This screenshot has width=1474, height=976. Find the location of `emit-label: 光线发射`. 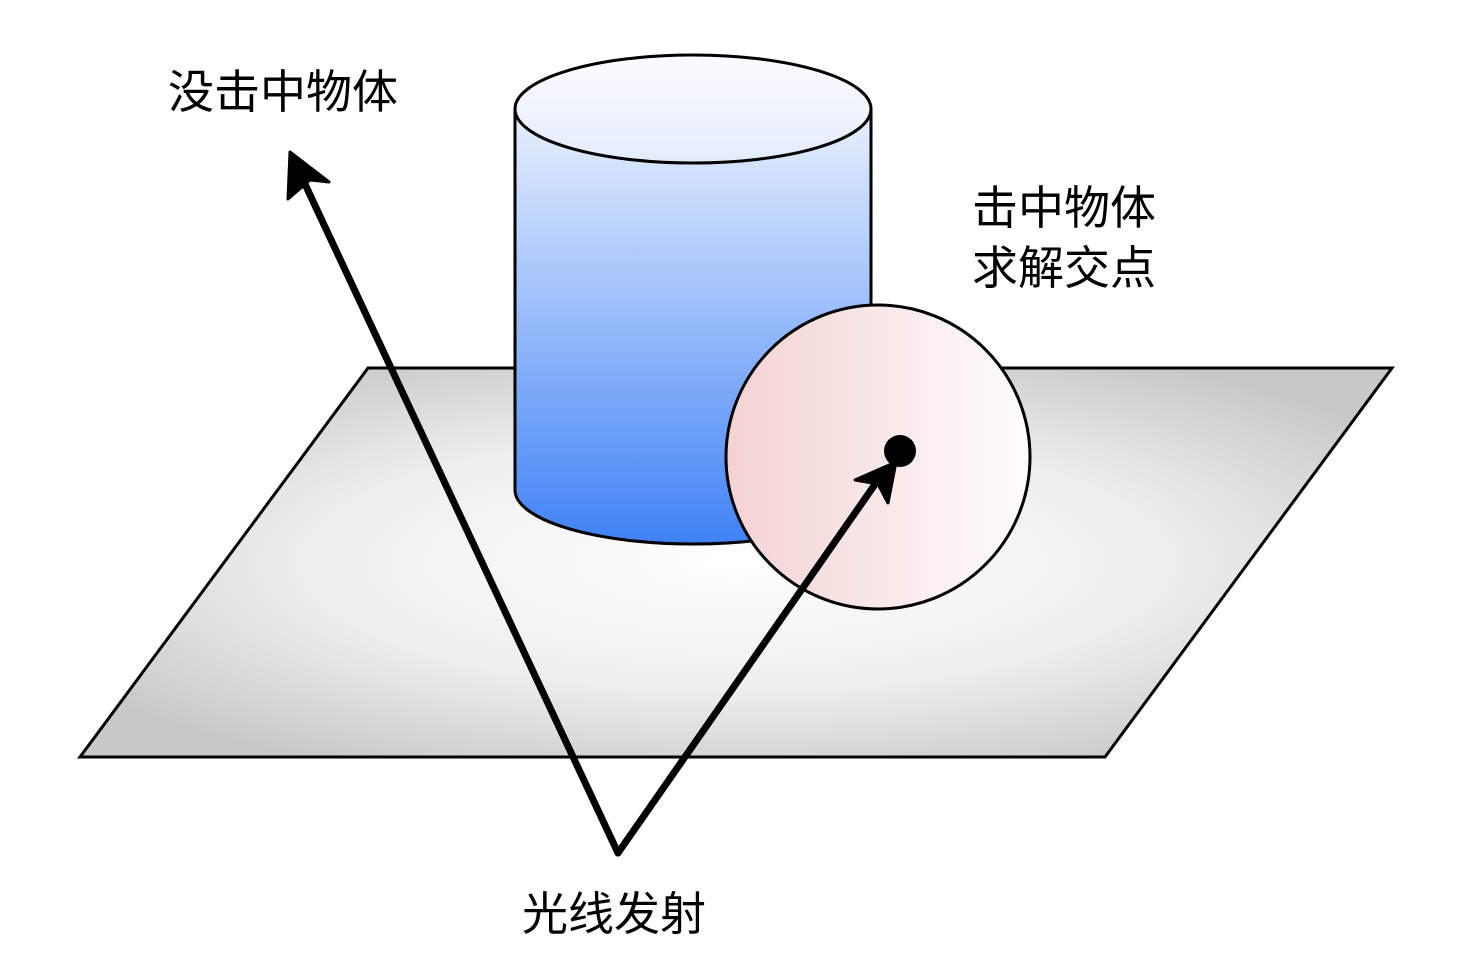

emit-label: 光线发射 is located at coordinates (614, 914).